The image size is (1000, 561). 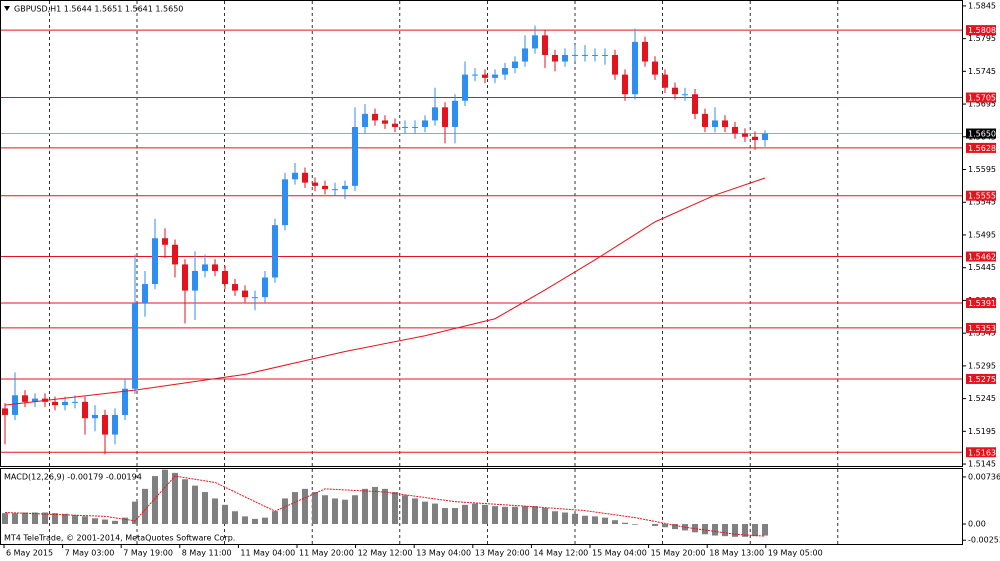 I want to click on level-label: 1.5275, so click(x=982, y=379).